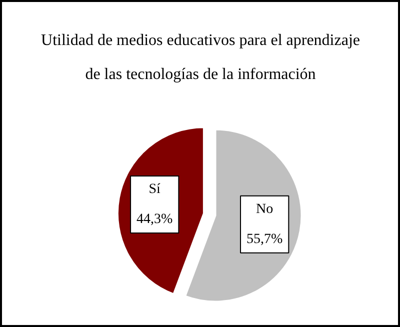 This screenshot has height=327, width=400. What do you see at coordinates (264, 239) in the screenshot?
I see `data-label: 55,7%` at bounding box center [264, 239].